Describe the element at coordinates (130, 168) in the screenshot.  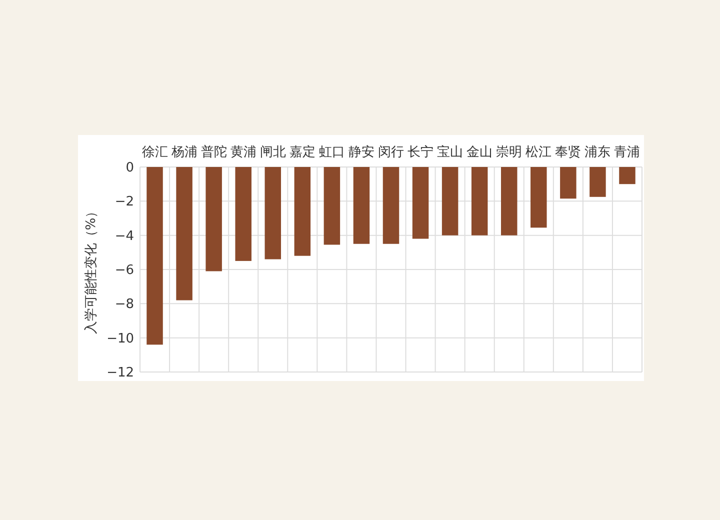
I see `y-tick-label: 0` at that location.